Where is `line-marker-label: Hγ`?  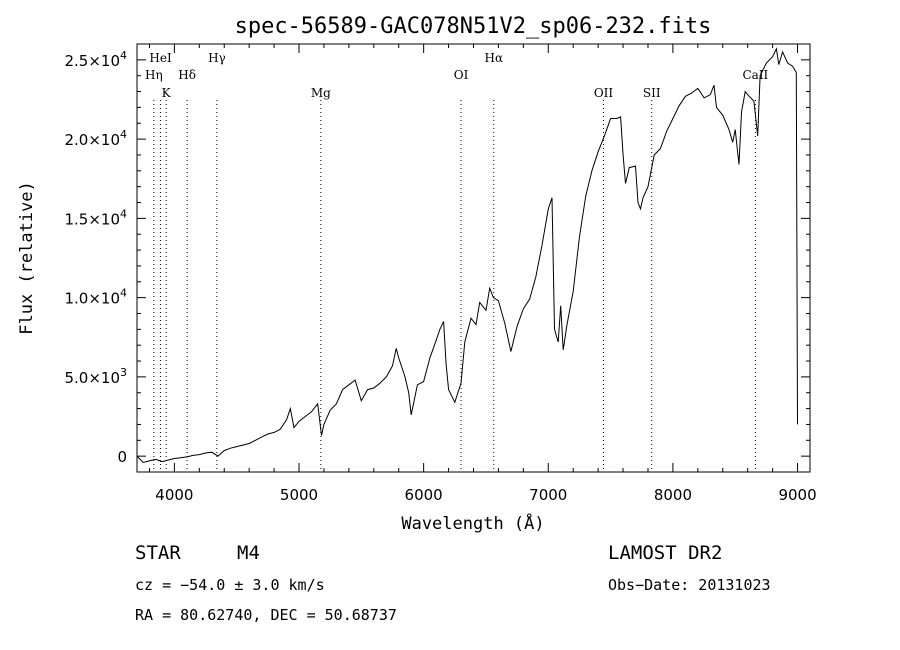
line-marker-label: Hγ is located at coordinates (217, 58).